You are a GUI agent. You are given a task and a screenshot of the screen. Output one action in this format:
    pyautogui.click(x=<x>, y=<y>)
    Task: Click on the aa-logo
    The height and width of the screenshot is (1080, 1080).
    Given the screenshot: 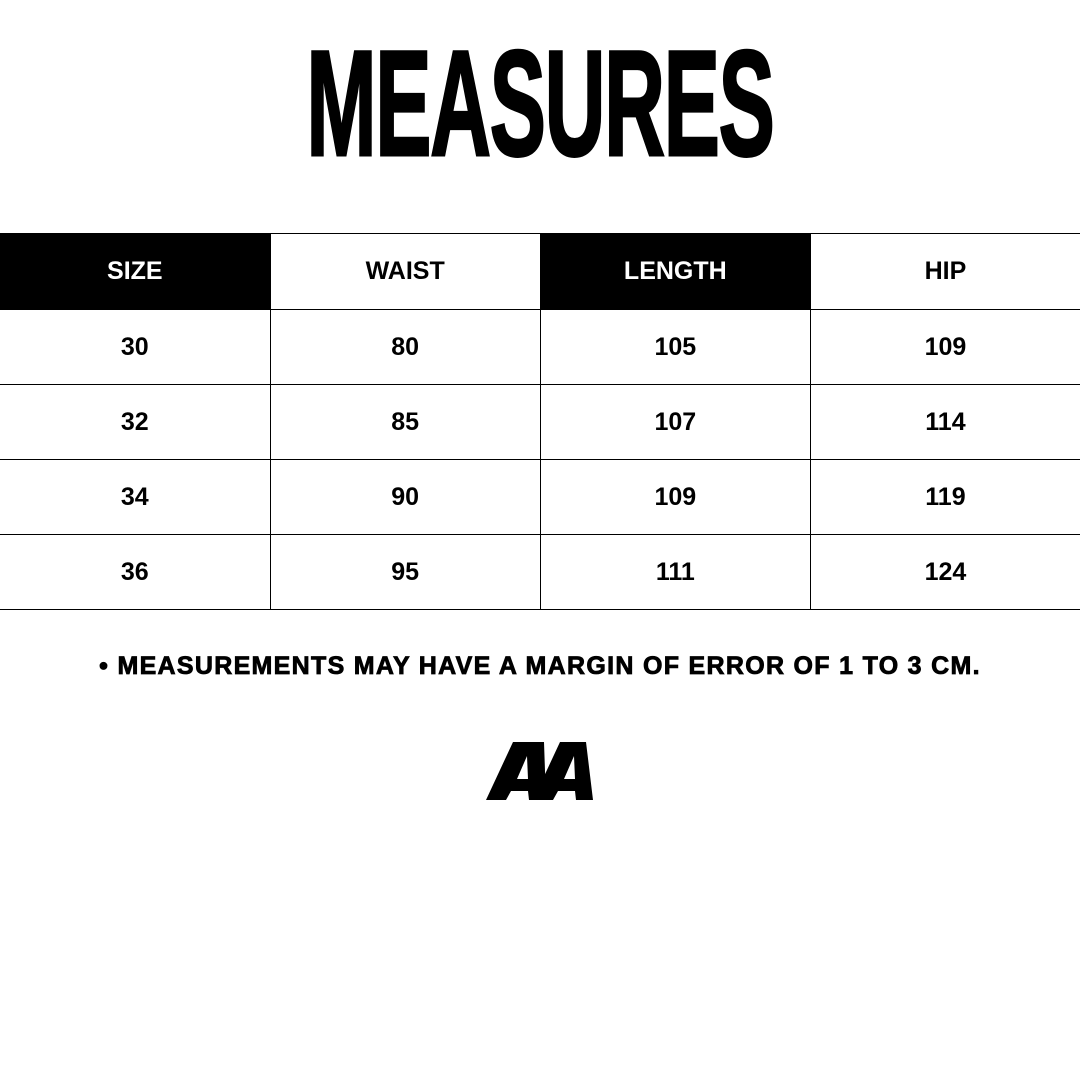 What is the action you would take?
    pyautogui.click(x=539, y=771)
    